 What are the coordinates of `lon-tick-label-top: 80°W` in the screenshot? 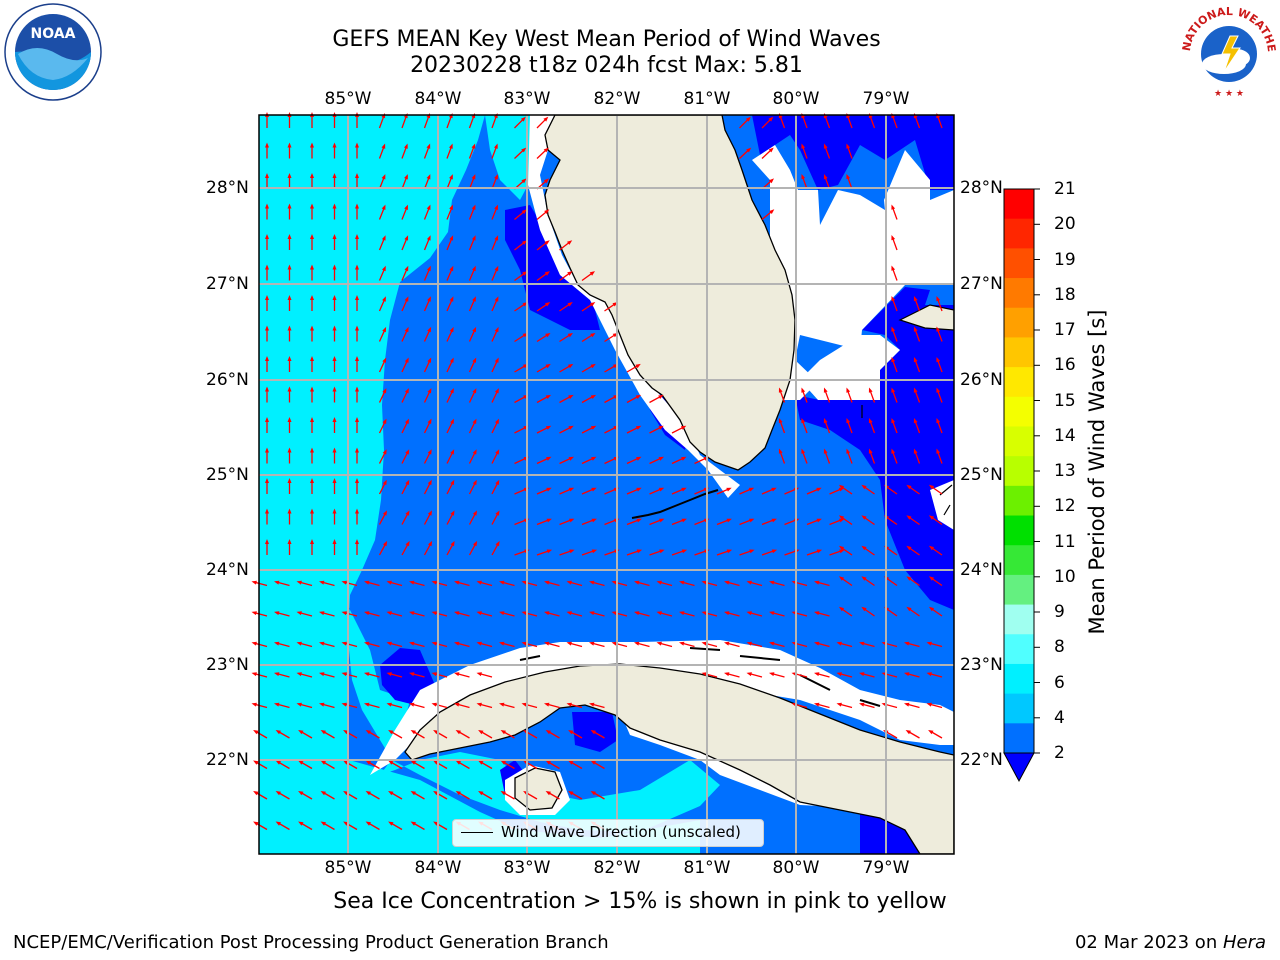 It's located at (796, 99).